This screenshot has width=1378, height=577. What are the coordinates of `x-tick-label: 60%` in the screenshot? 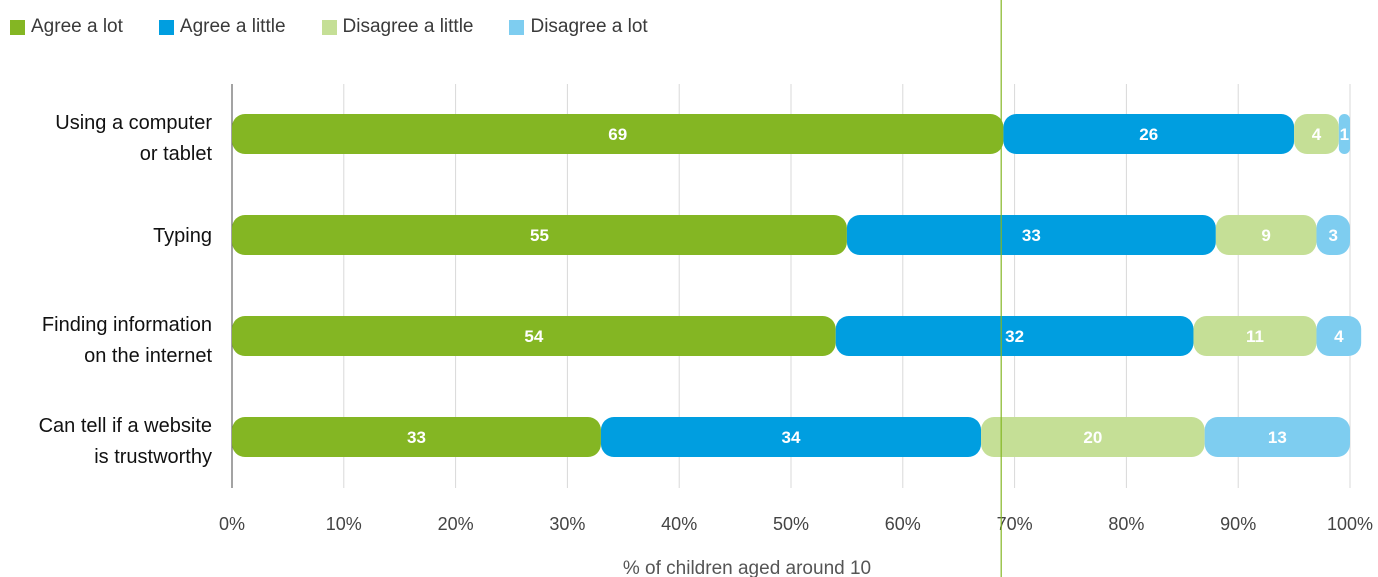 It's located at (903, 524).